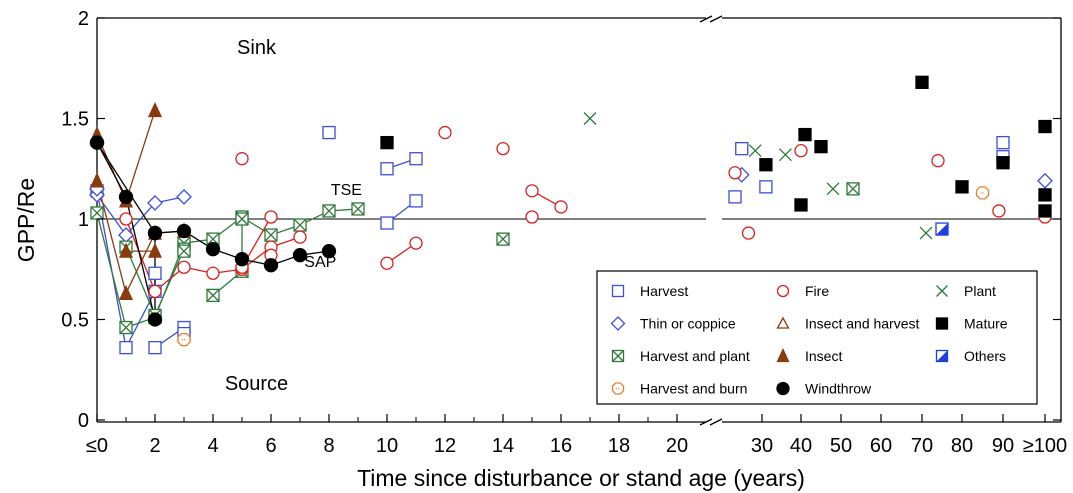 The height and width of the screenshot is (493, 1073). I want to click on legend-label: Others, so click(985, 356).